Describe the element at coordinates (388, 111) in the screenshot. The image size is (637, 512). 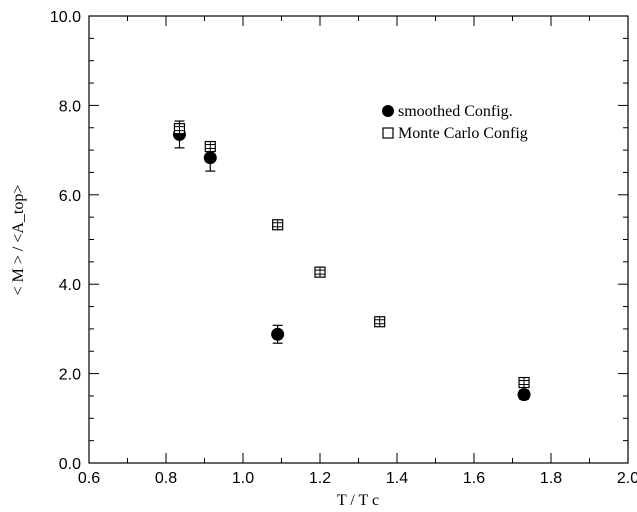
I see `legend-marker-smoothed` at that location.